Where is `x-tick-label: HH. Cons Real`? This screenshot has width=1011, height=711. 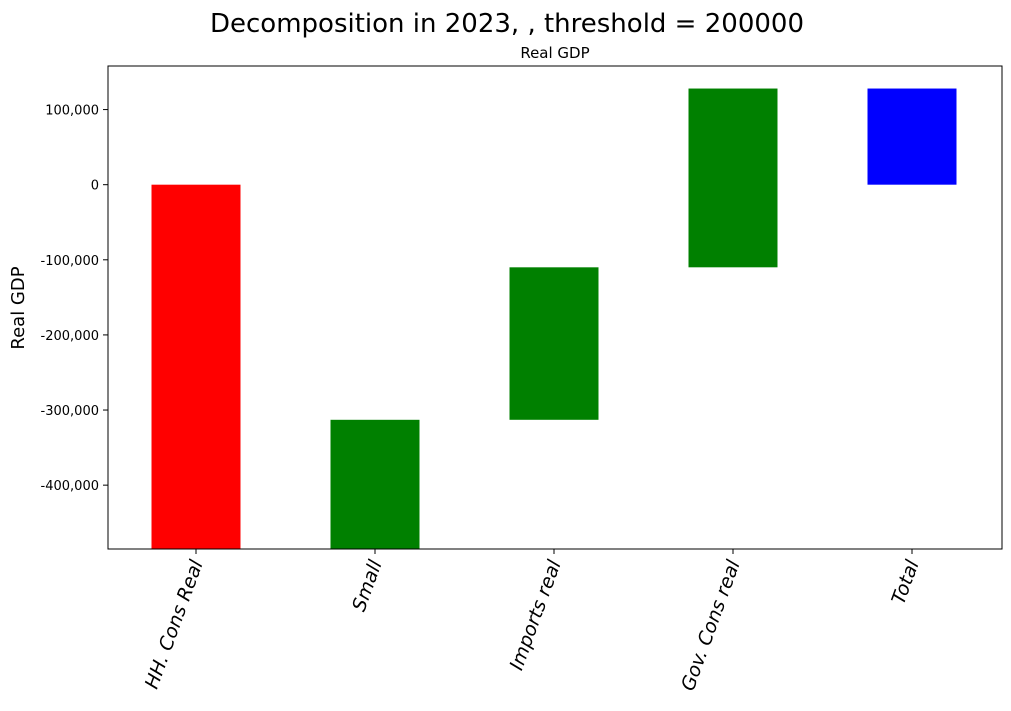
x-tick-label: HH. Cons Real is located at coordinates (174, 624).